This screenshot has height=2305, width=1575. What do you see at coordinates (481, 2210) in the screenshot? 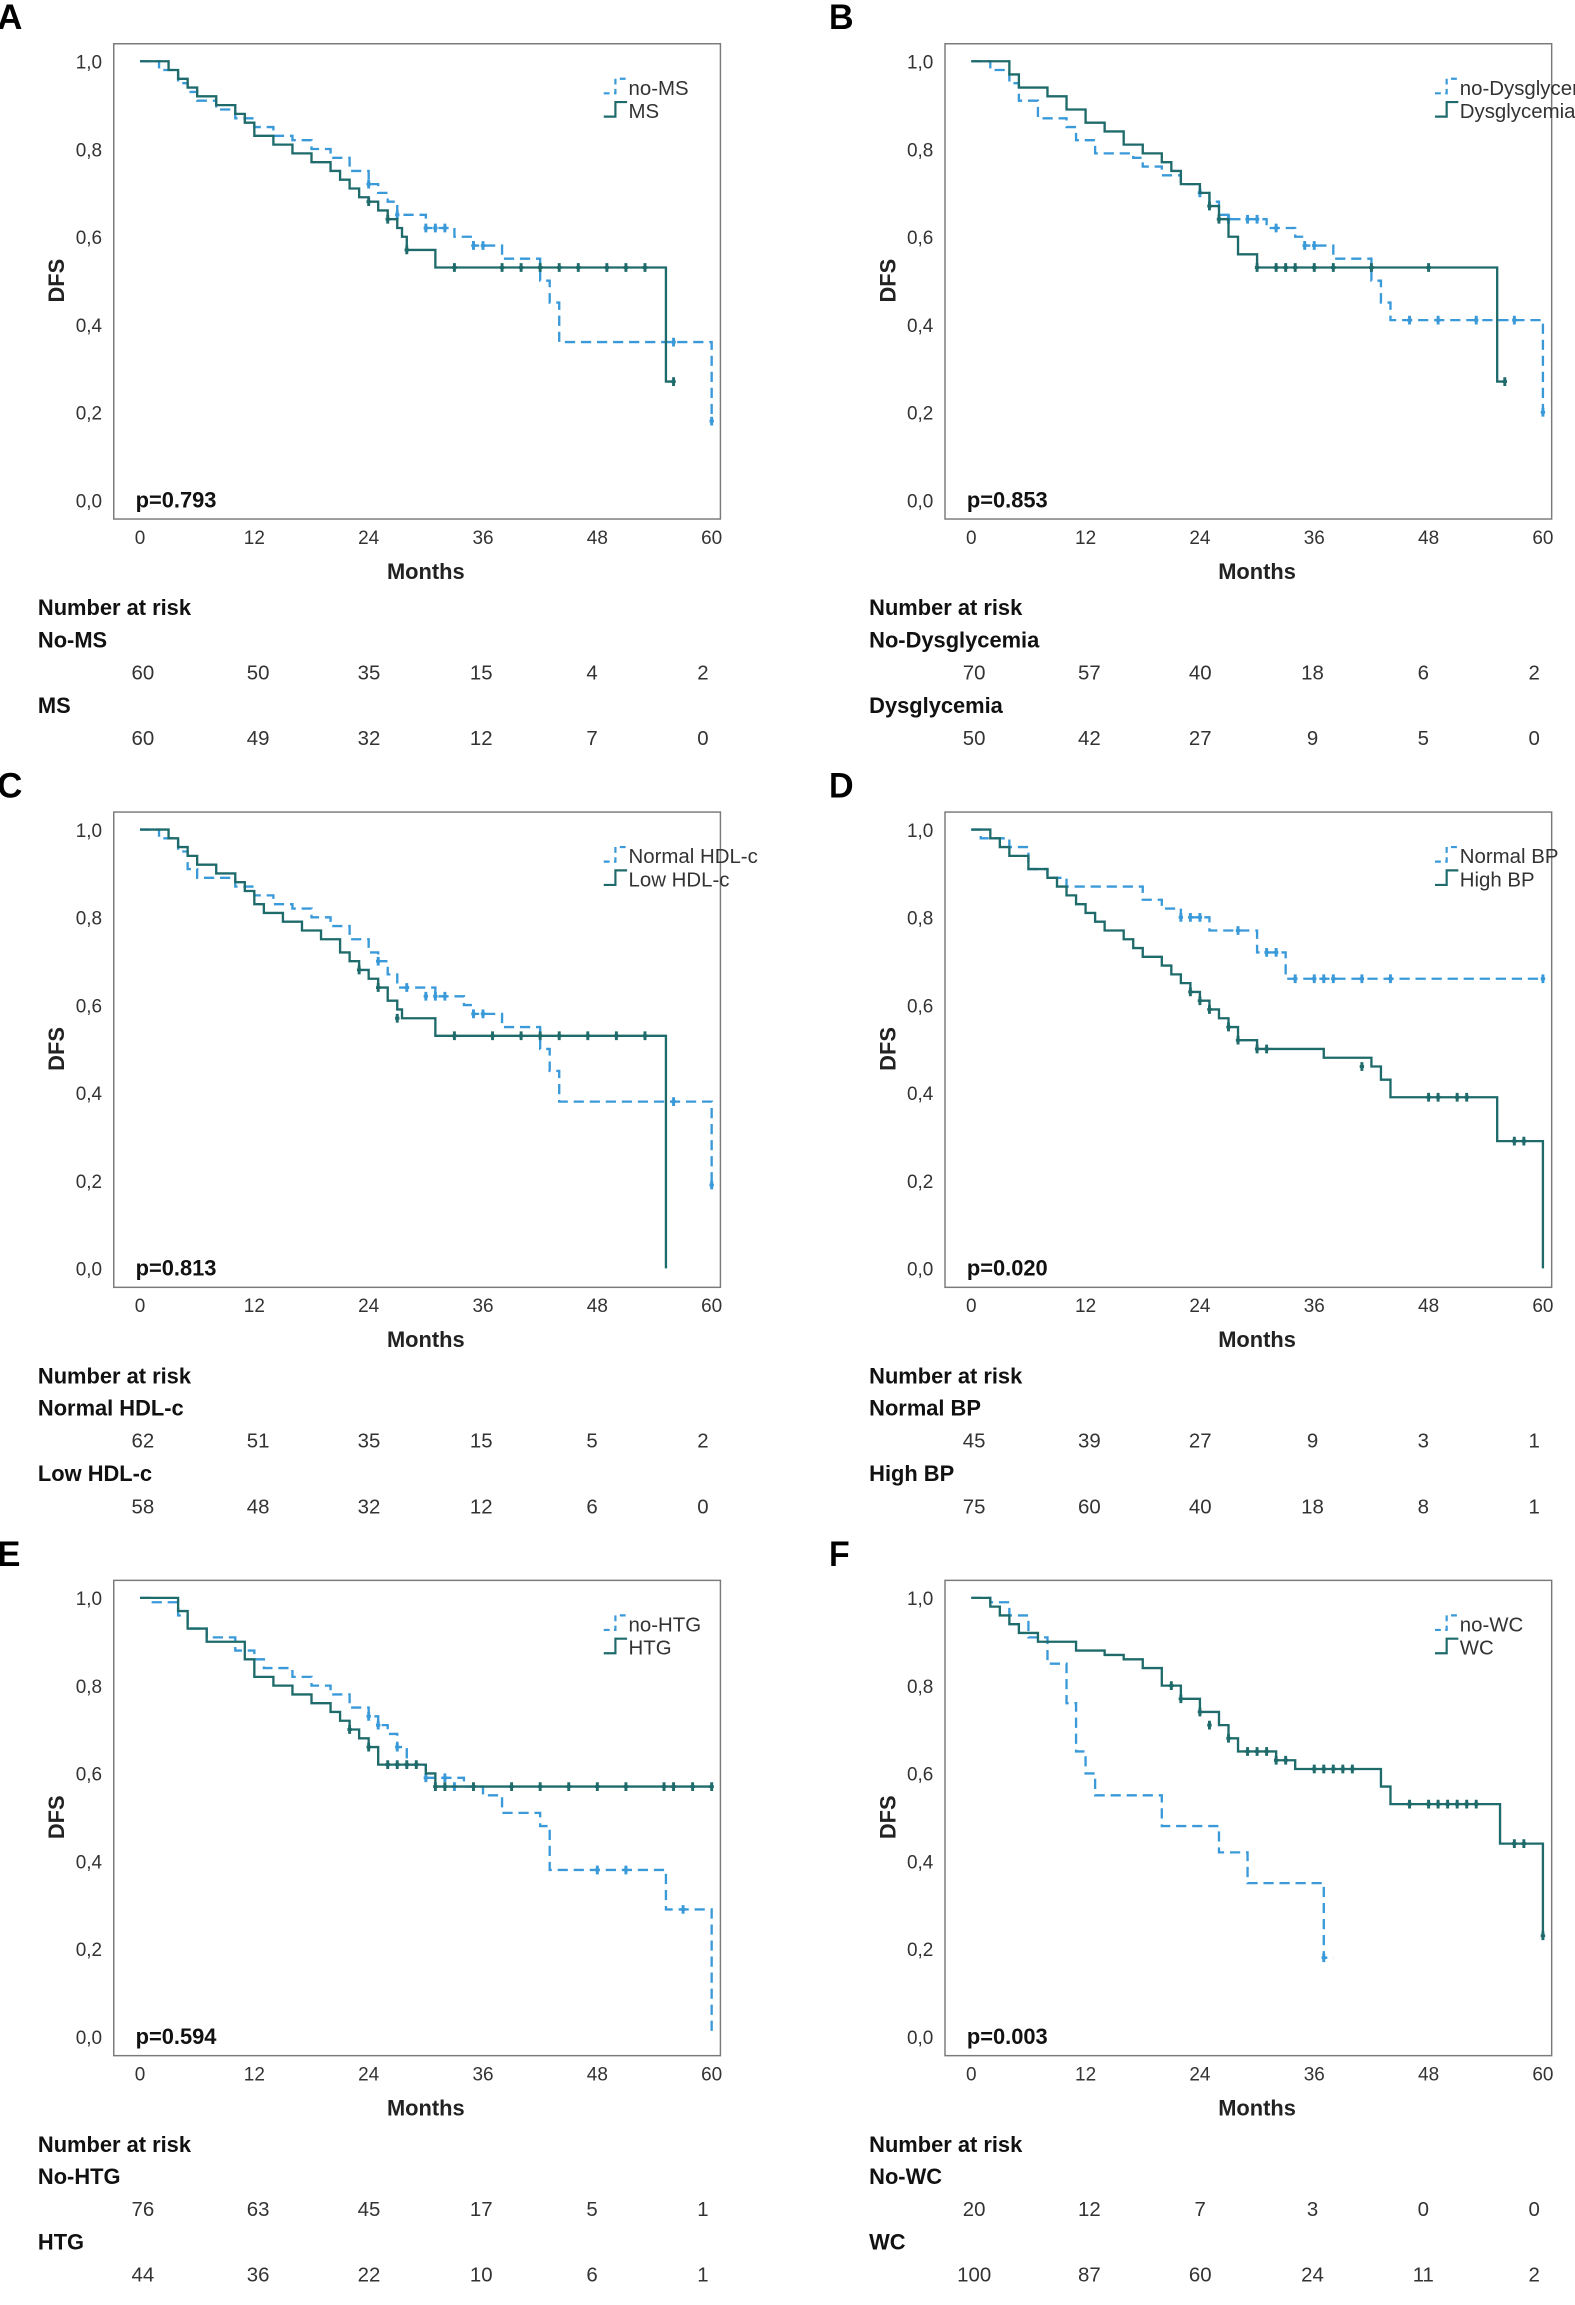
I see `risk-count: 17` at bounding box center [481, 2210].